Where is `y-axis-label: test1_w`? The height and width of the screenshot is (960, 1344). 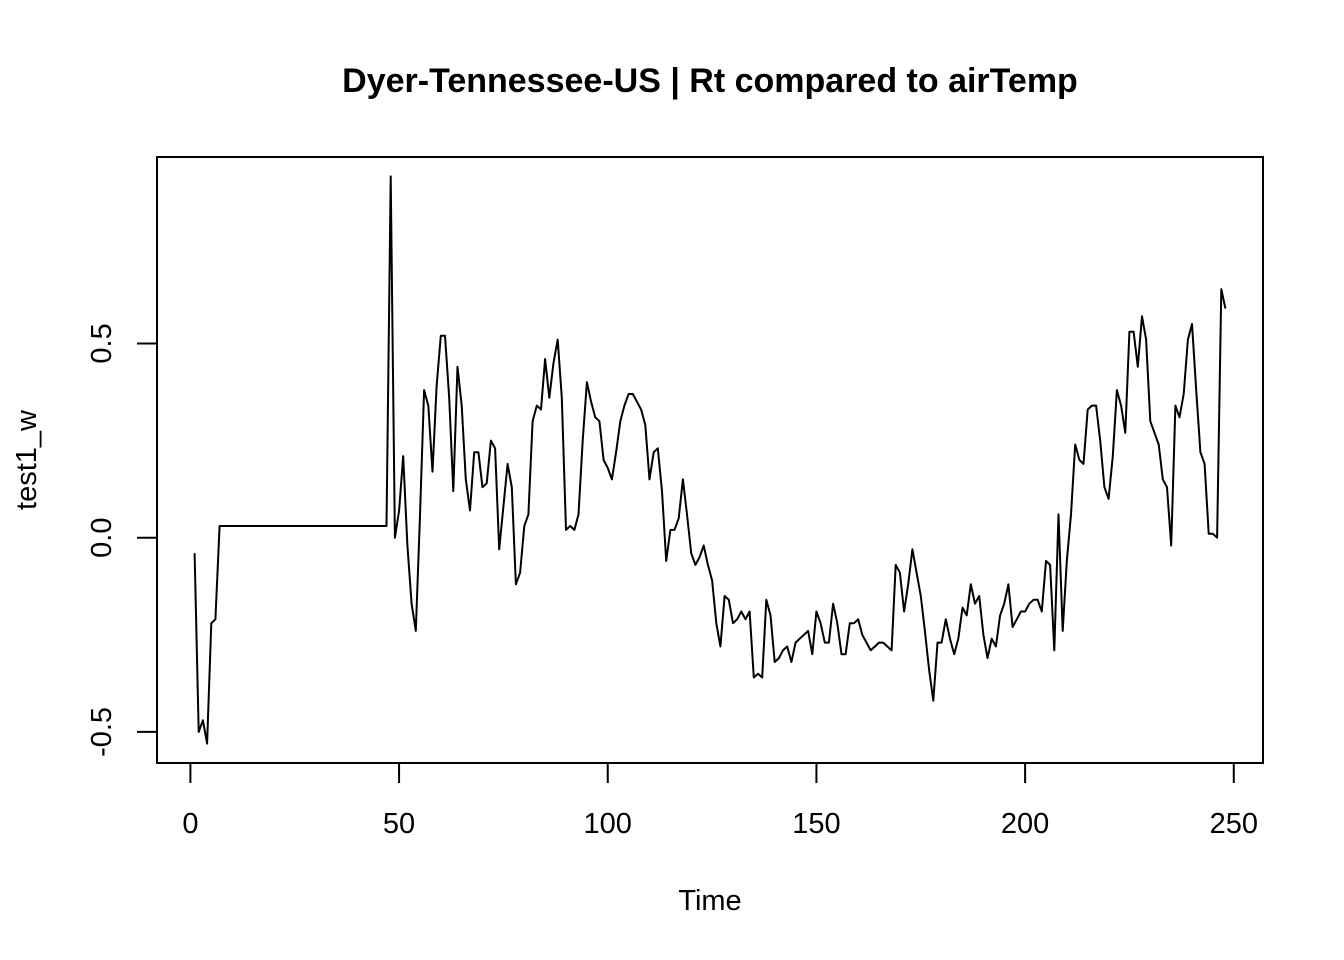 y-axis-label: test1_w is located at coordinates (27, 459).